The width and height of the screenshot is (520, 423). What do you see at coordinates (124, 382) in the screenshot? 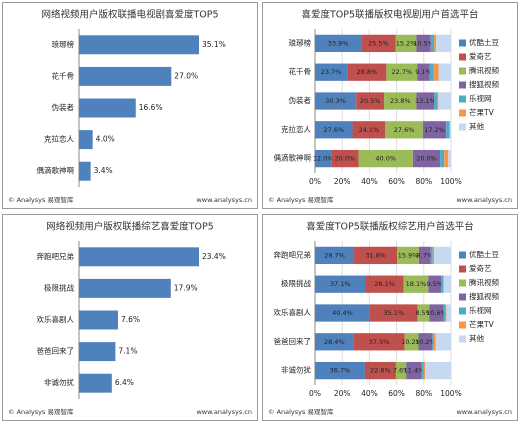
I see `value-label: 6.4%` at bounding box center [124, 382].